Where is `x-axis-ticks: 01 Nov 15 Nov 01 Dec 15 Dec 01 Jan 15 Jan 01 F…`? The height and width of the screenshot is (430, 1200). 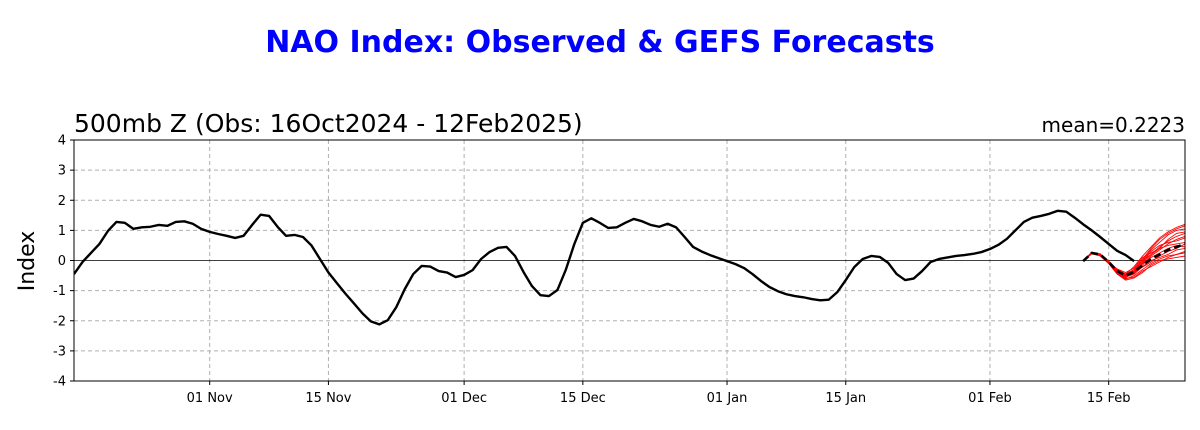 x-axis-ticks: 01 Nov 15 Nov 01 Dec 15 Dec 01 Jan 15 Jan 01 F… is located at coordinates (659, 393).